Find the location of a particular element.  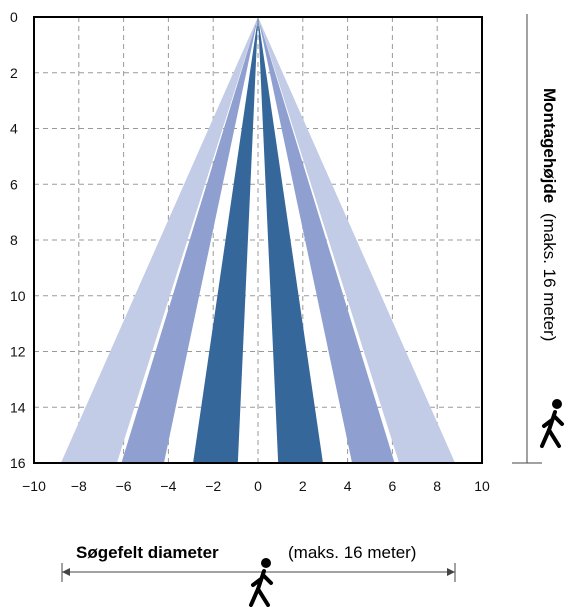

x-tick-label: 6 is located at coordinates (393, 486).